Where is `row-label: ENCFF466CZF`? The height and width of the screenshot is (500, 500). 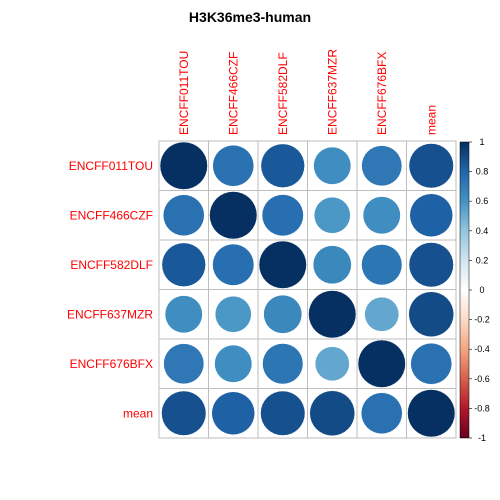 row-label: ENCFF466CZF is located at coordinates (111, 215).